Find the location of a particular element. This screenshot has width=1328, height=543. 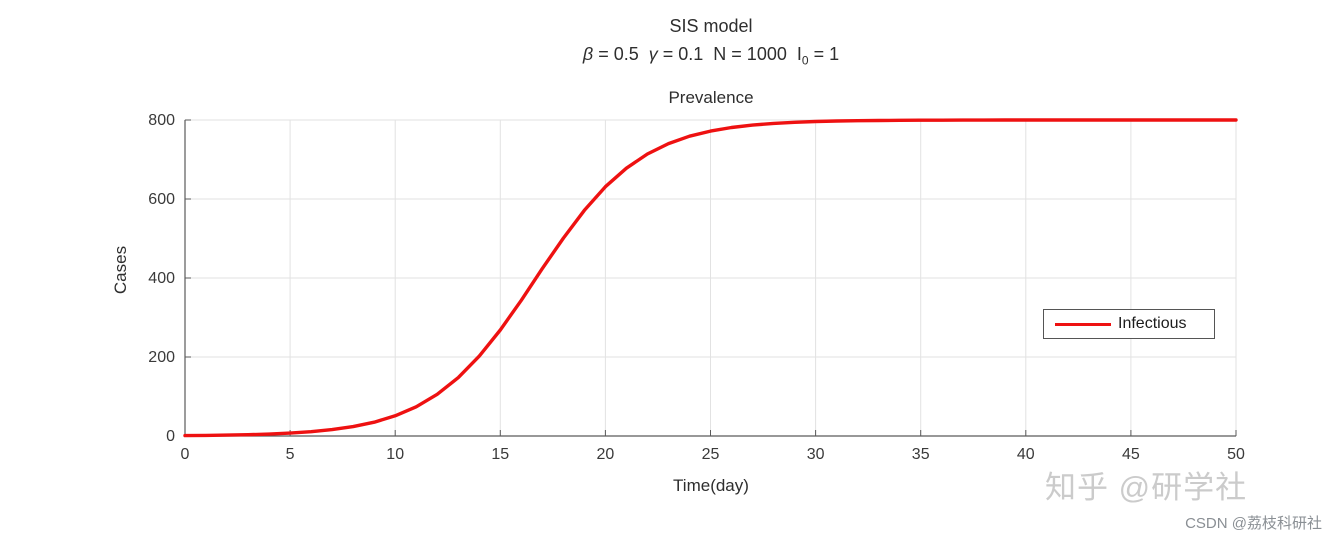

axes-title: Prevalence is located at coordinates (711, 97).